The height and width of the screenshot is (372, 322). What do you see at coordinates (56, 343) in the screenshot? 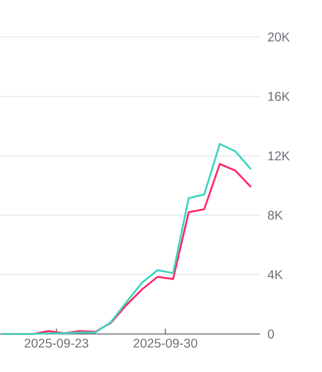
I see `x-tick-label: 2025-09-23` at bounding box center [56, 343].